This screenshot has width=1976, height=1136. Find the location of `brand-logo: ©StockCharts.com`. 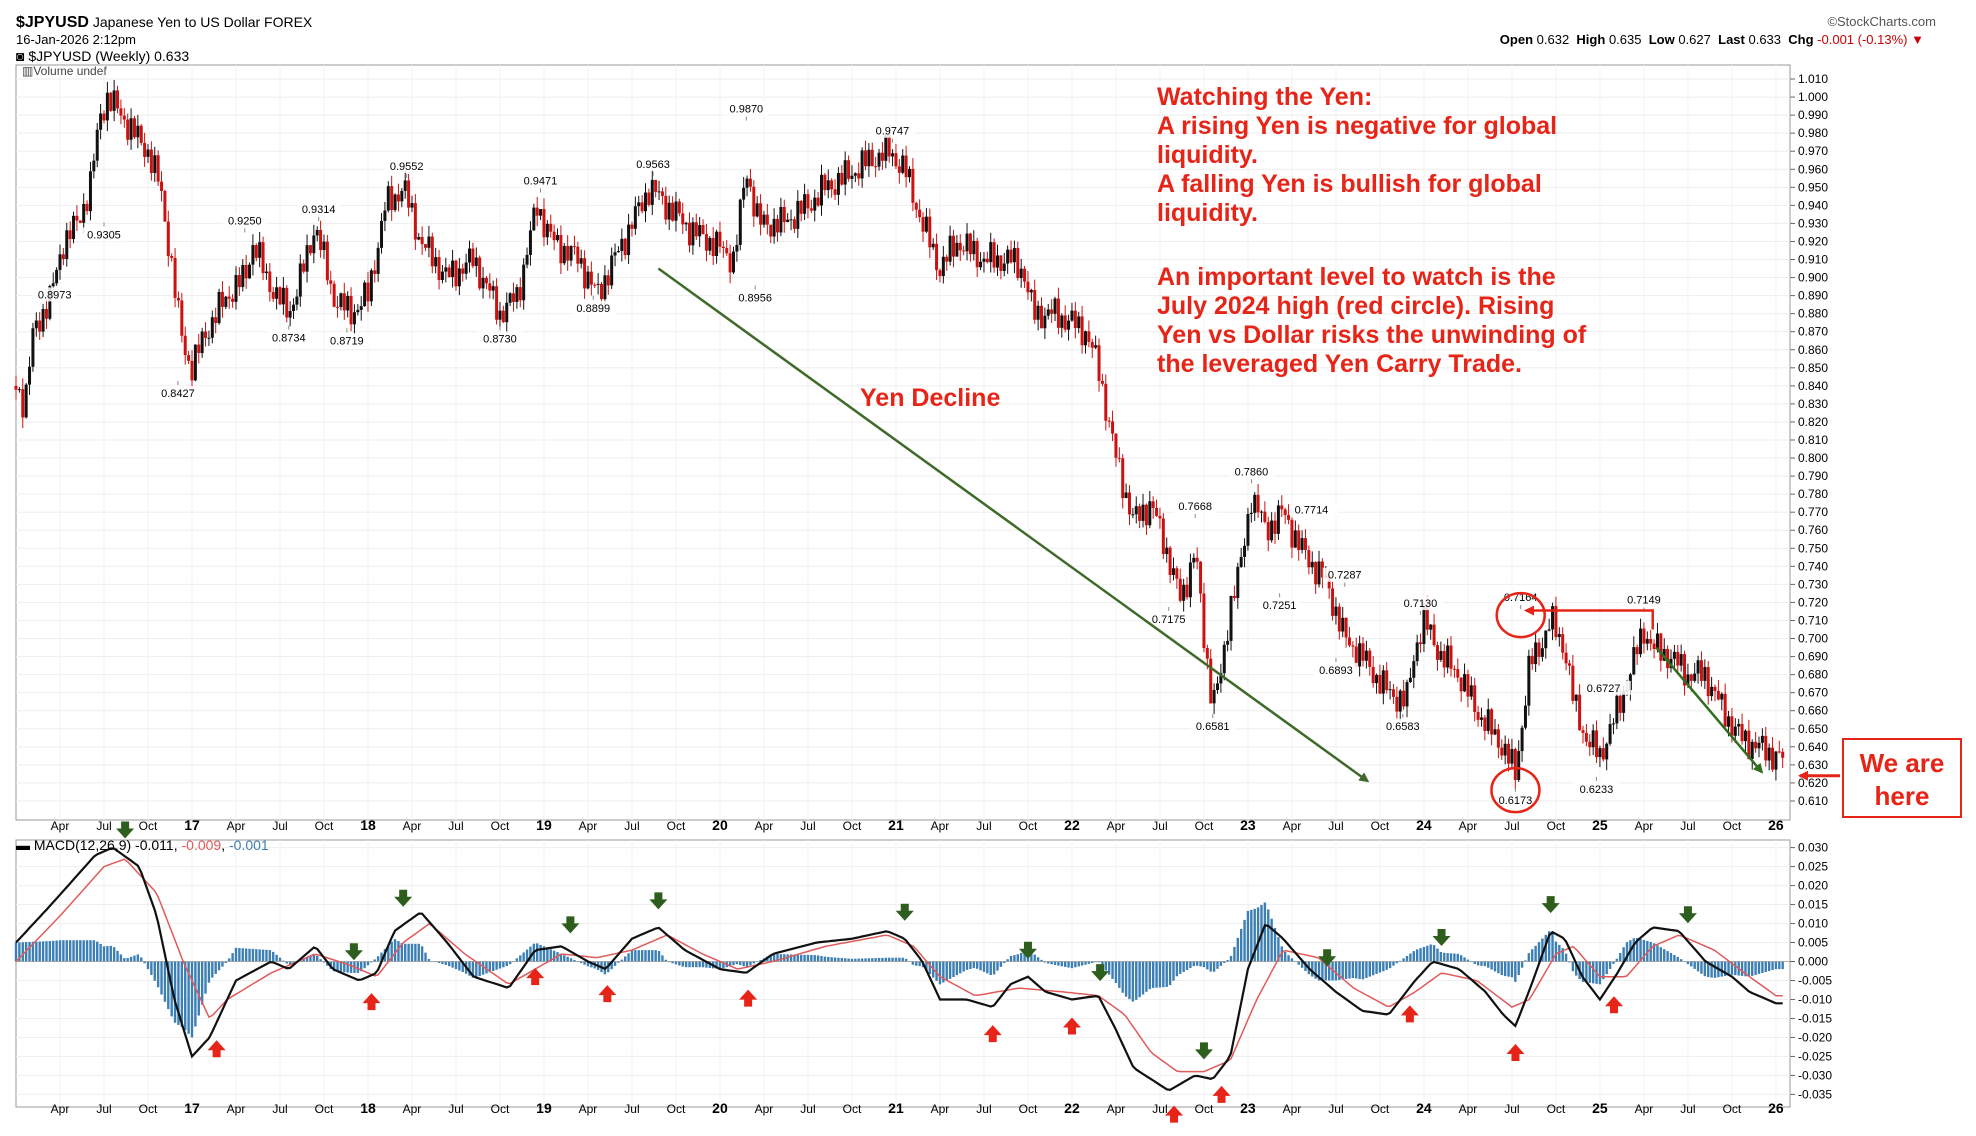

brand-logo: ©StockCharts.com is located at coordinates (1881, 21).